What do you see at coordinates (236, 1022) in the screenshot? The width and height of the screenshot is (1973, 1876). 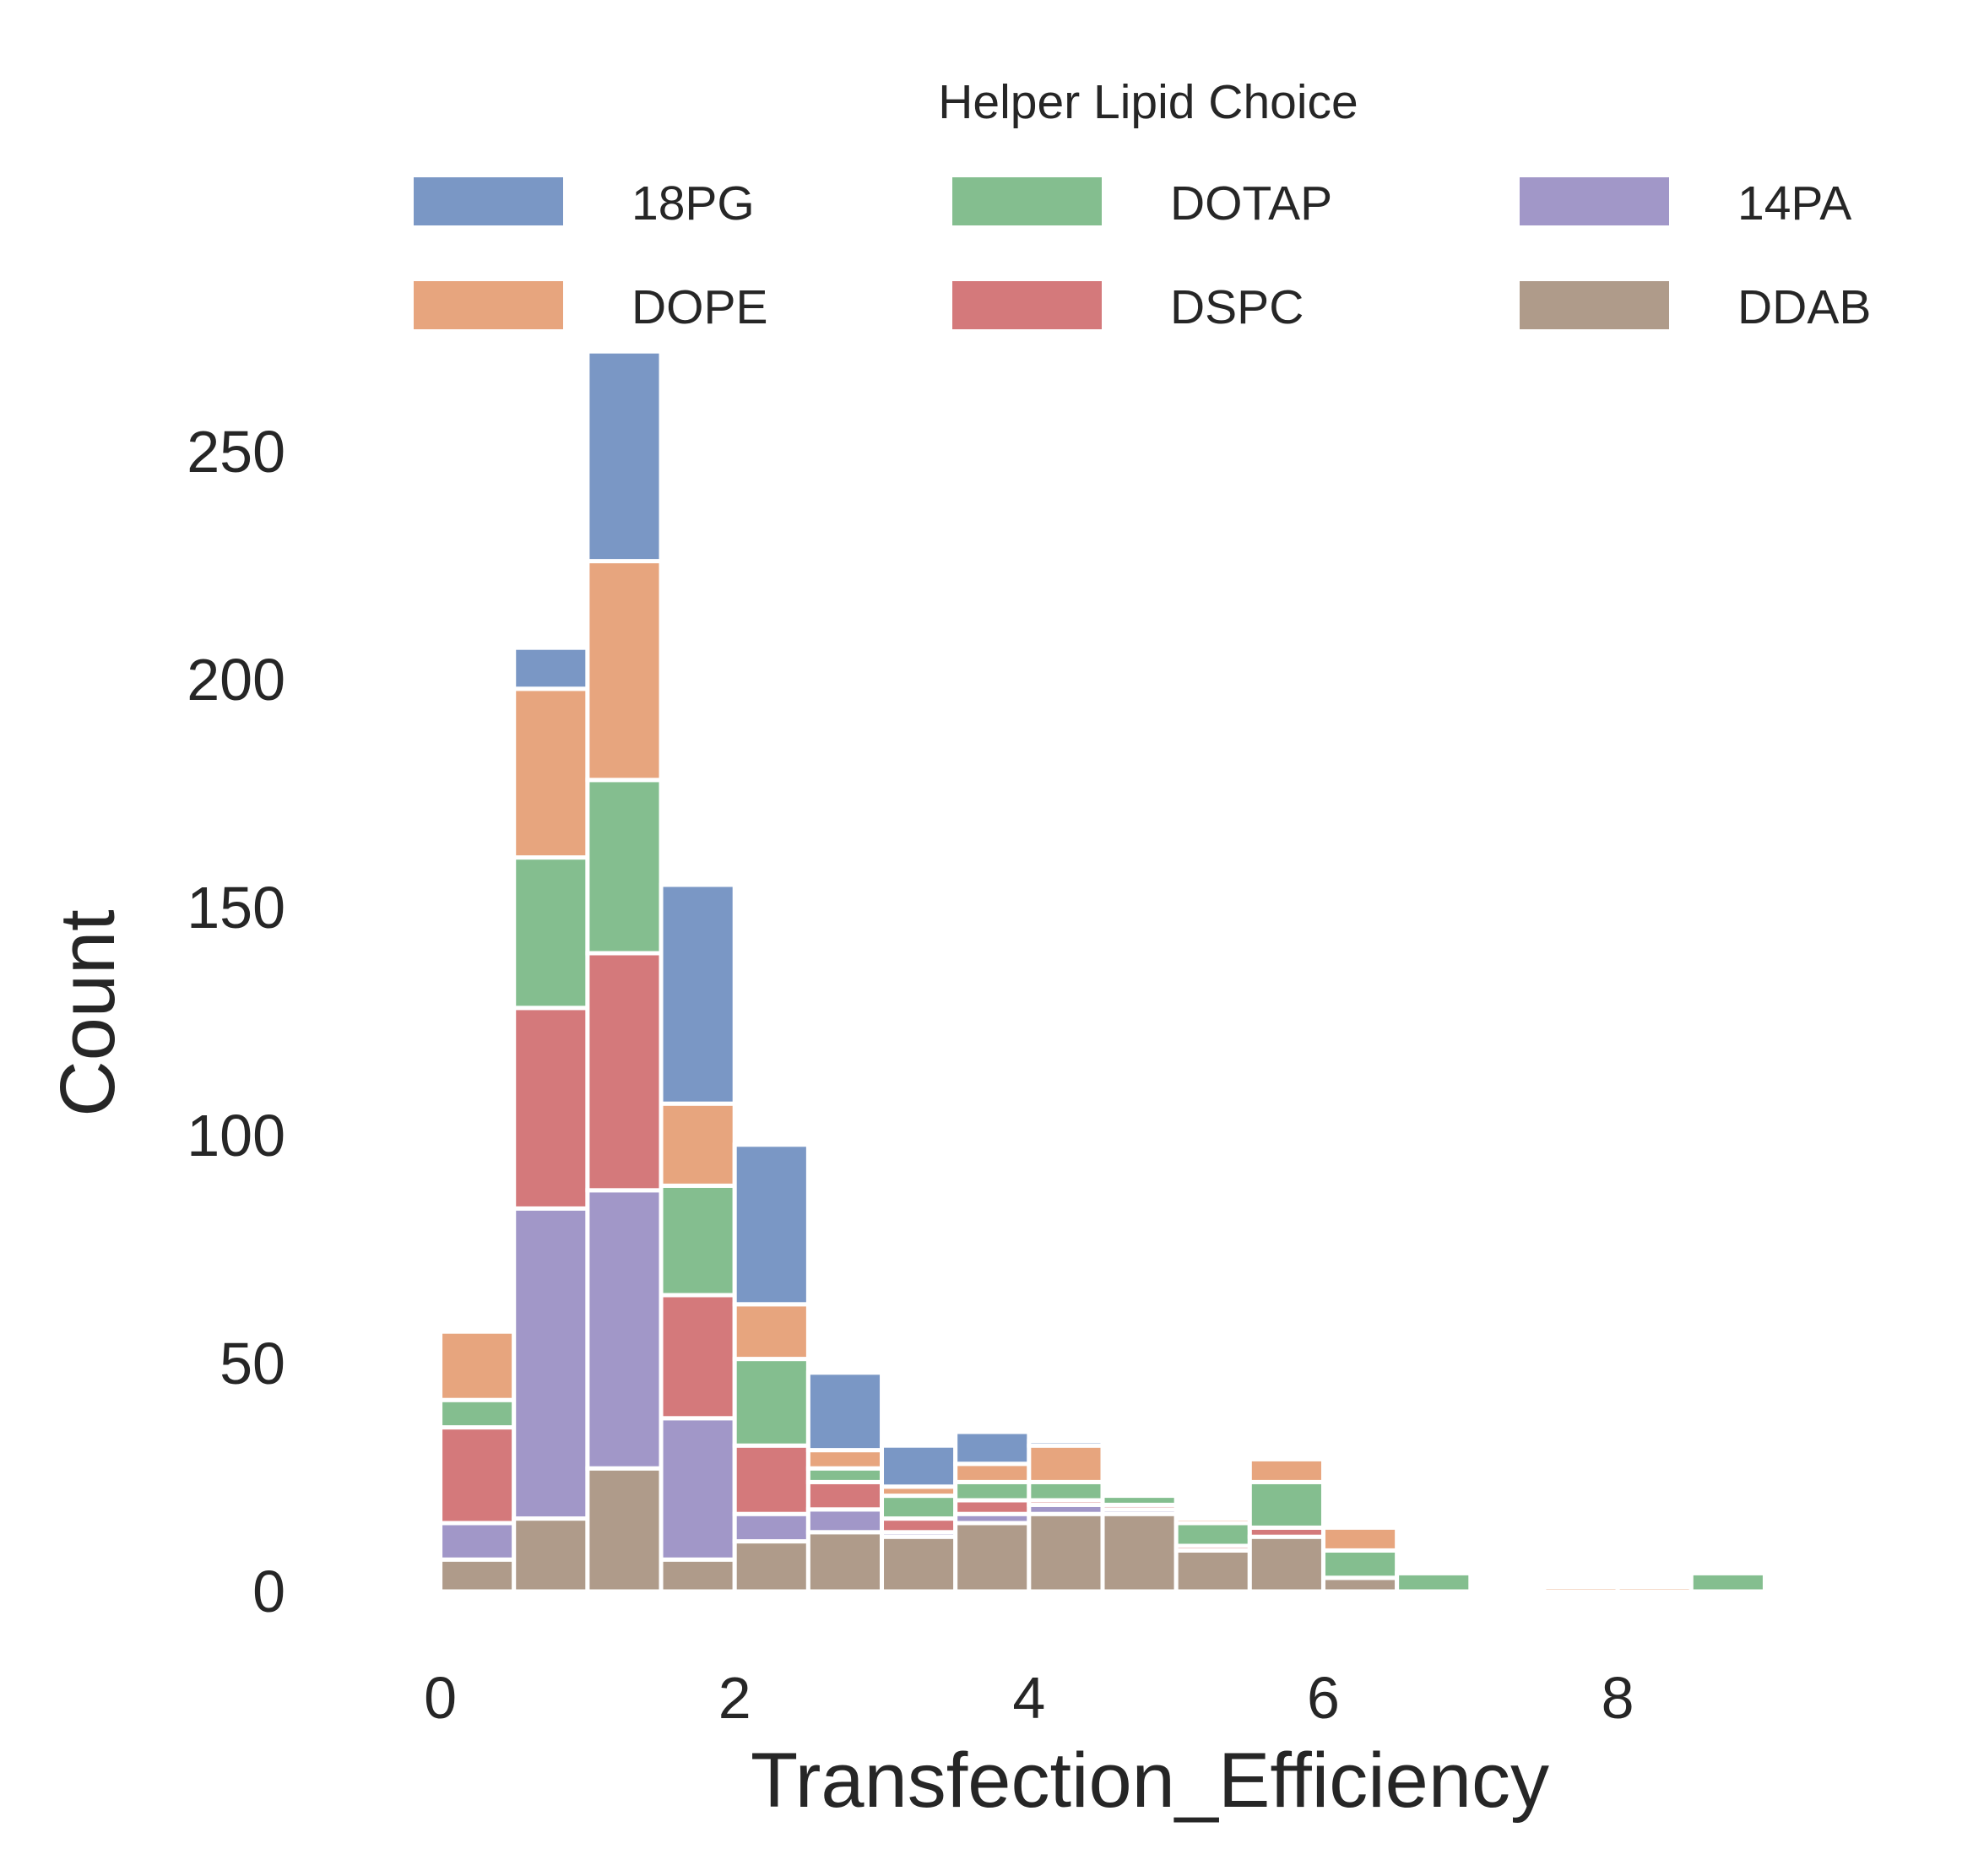 I see `y-tick-labels: 0 50 100 150 200 250` at bounding box center [236, 1022].